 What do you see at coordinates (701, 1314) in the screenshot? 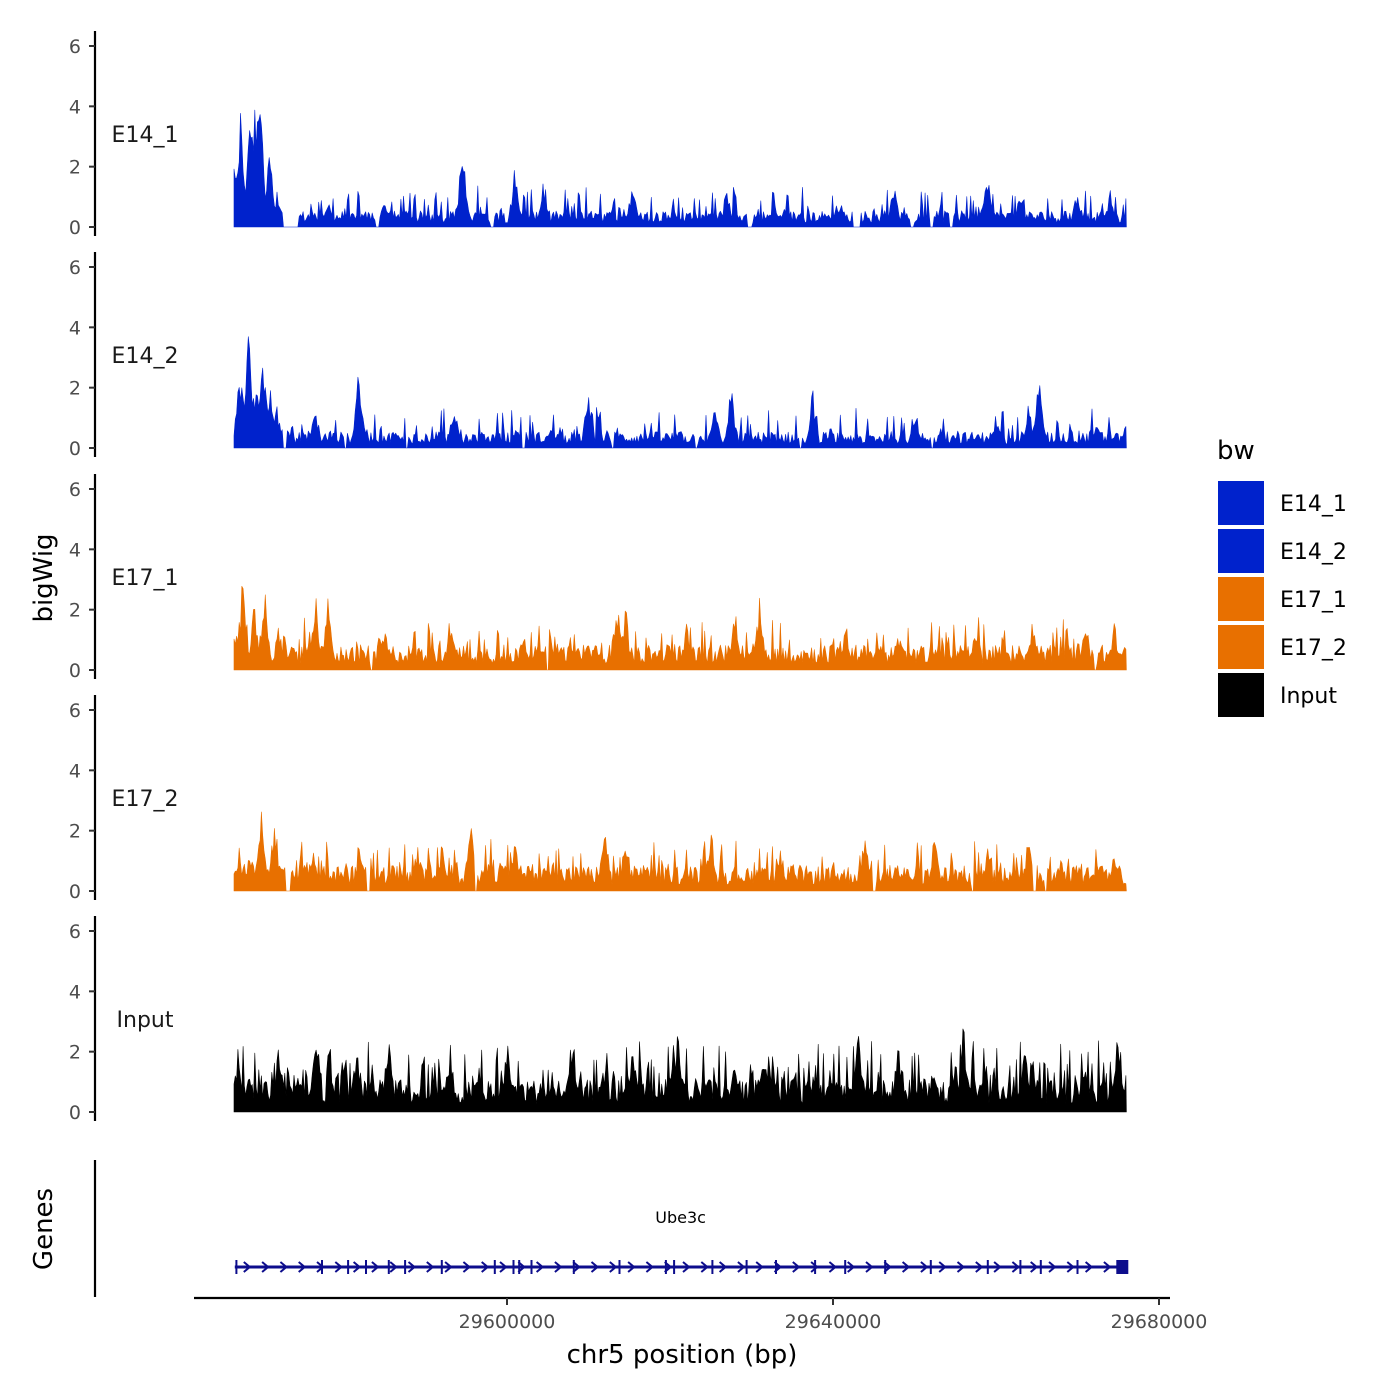
I see `x-axis: 29600000 29640000 29680000` at bounding box center [701, 1314].